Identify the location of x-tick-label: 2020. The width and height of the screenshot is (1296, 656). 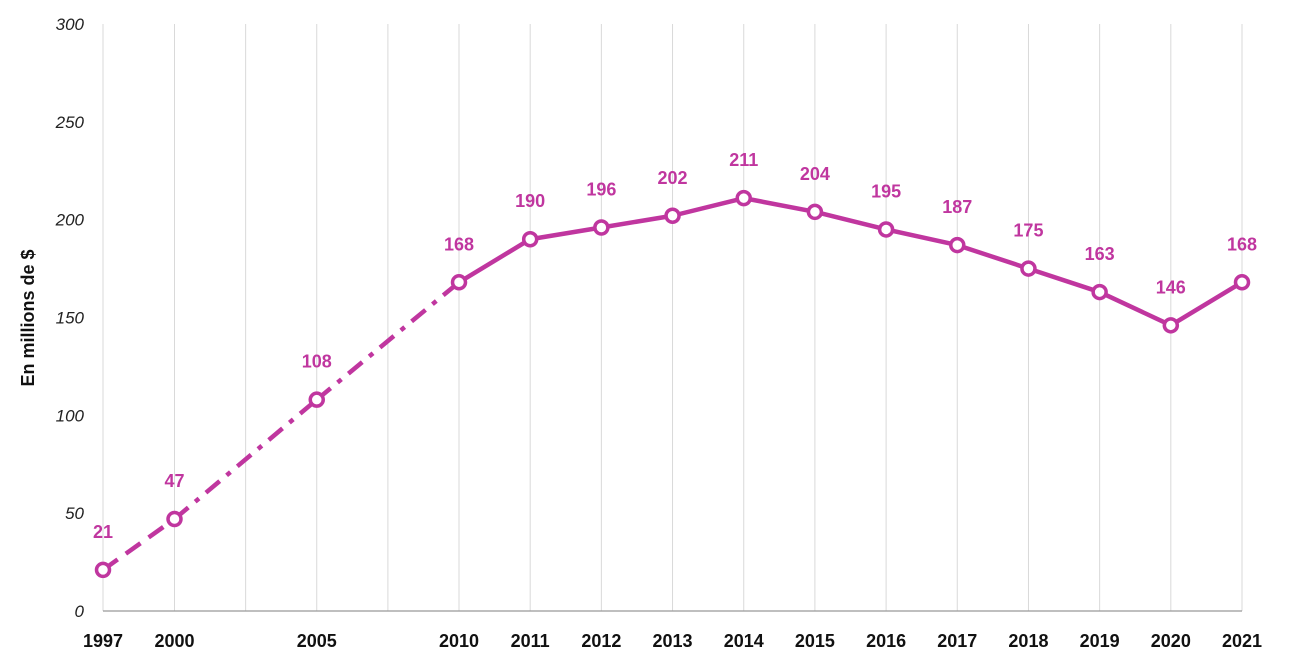
(1171, 641).